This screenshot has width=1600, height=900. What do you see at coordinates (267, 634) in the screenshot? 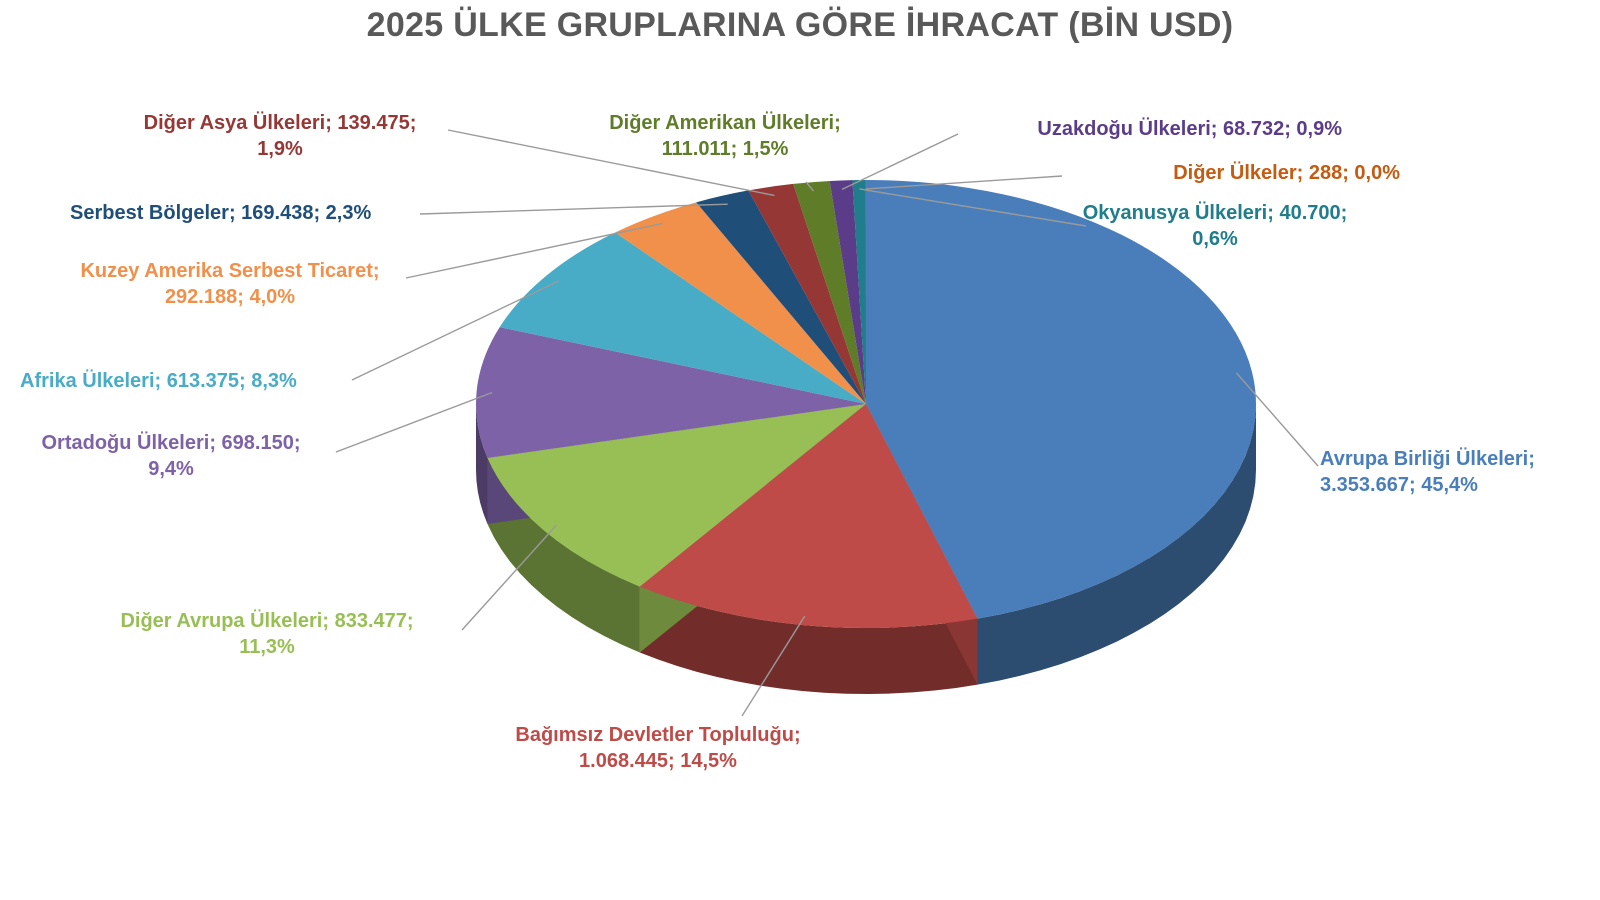
I see `label-diger-avrupa: Diğer Avrupa Ülkeleri; 833.477; 11,3%` at bounding box center [267, 634].